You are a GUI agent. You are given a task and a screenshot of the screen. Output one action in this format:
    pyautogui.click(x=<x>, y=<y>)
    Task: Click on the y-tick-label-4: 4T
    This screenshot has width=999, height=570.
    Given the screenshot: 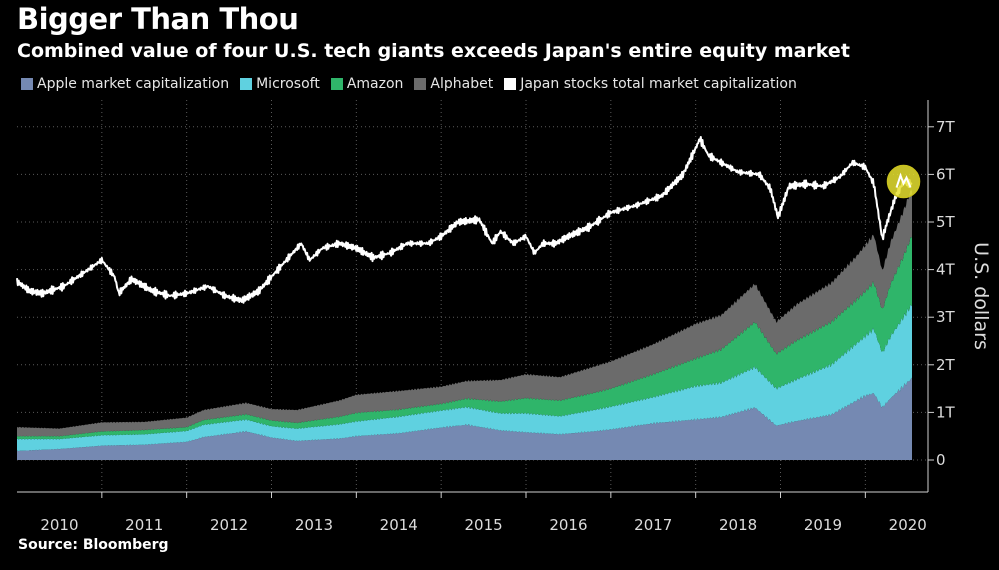 What is the action you would take?
    pyautogui.click(x=946, y=270)
    